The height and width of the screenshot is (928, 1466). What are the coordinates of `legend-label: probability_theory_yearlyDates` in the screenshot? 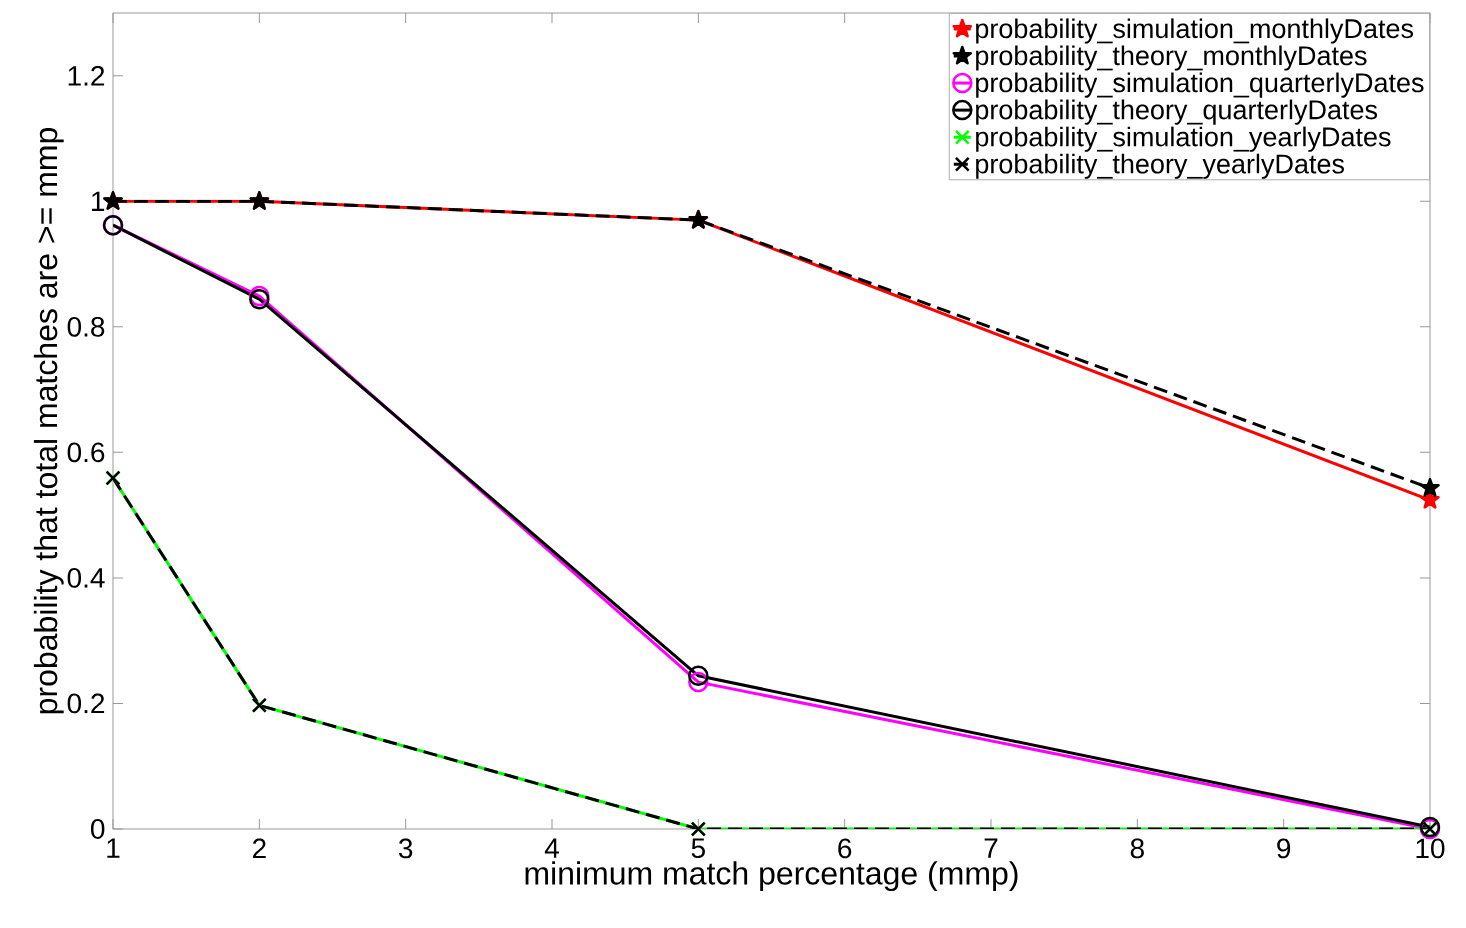 It's located at (1160, 166).